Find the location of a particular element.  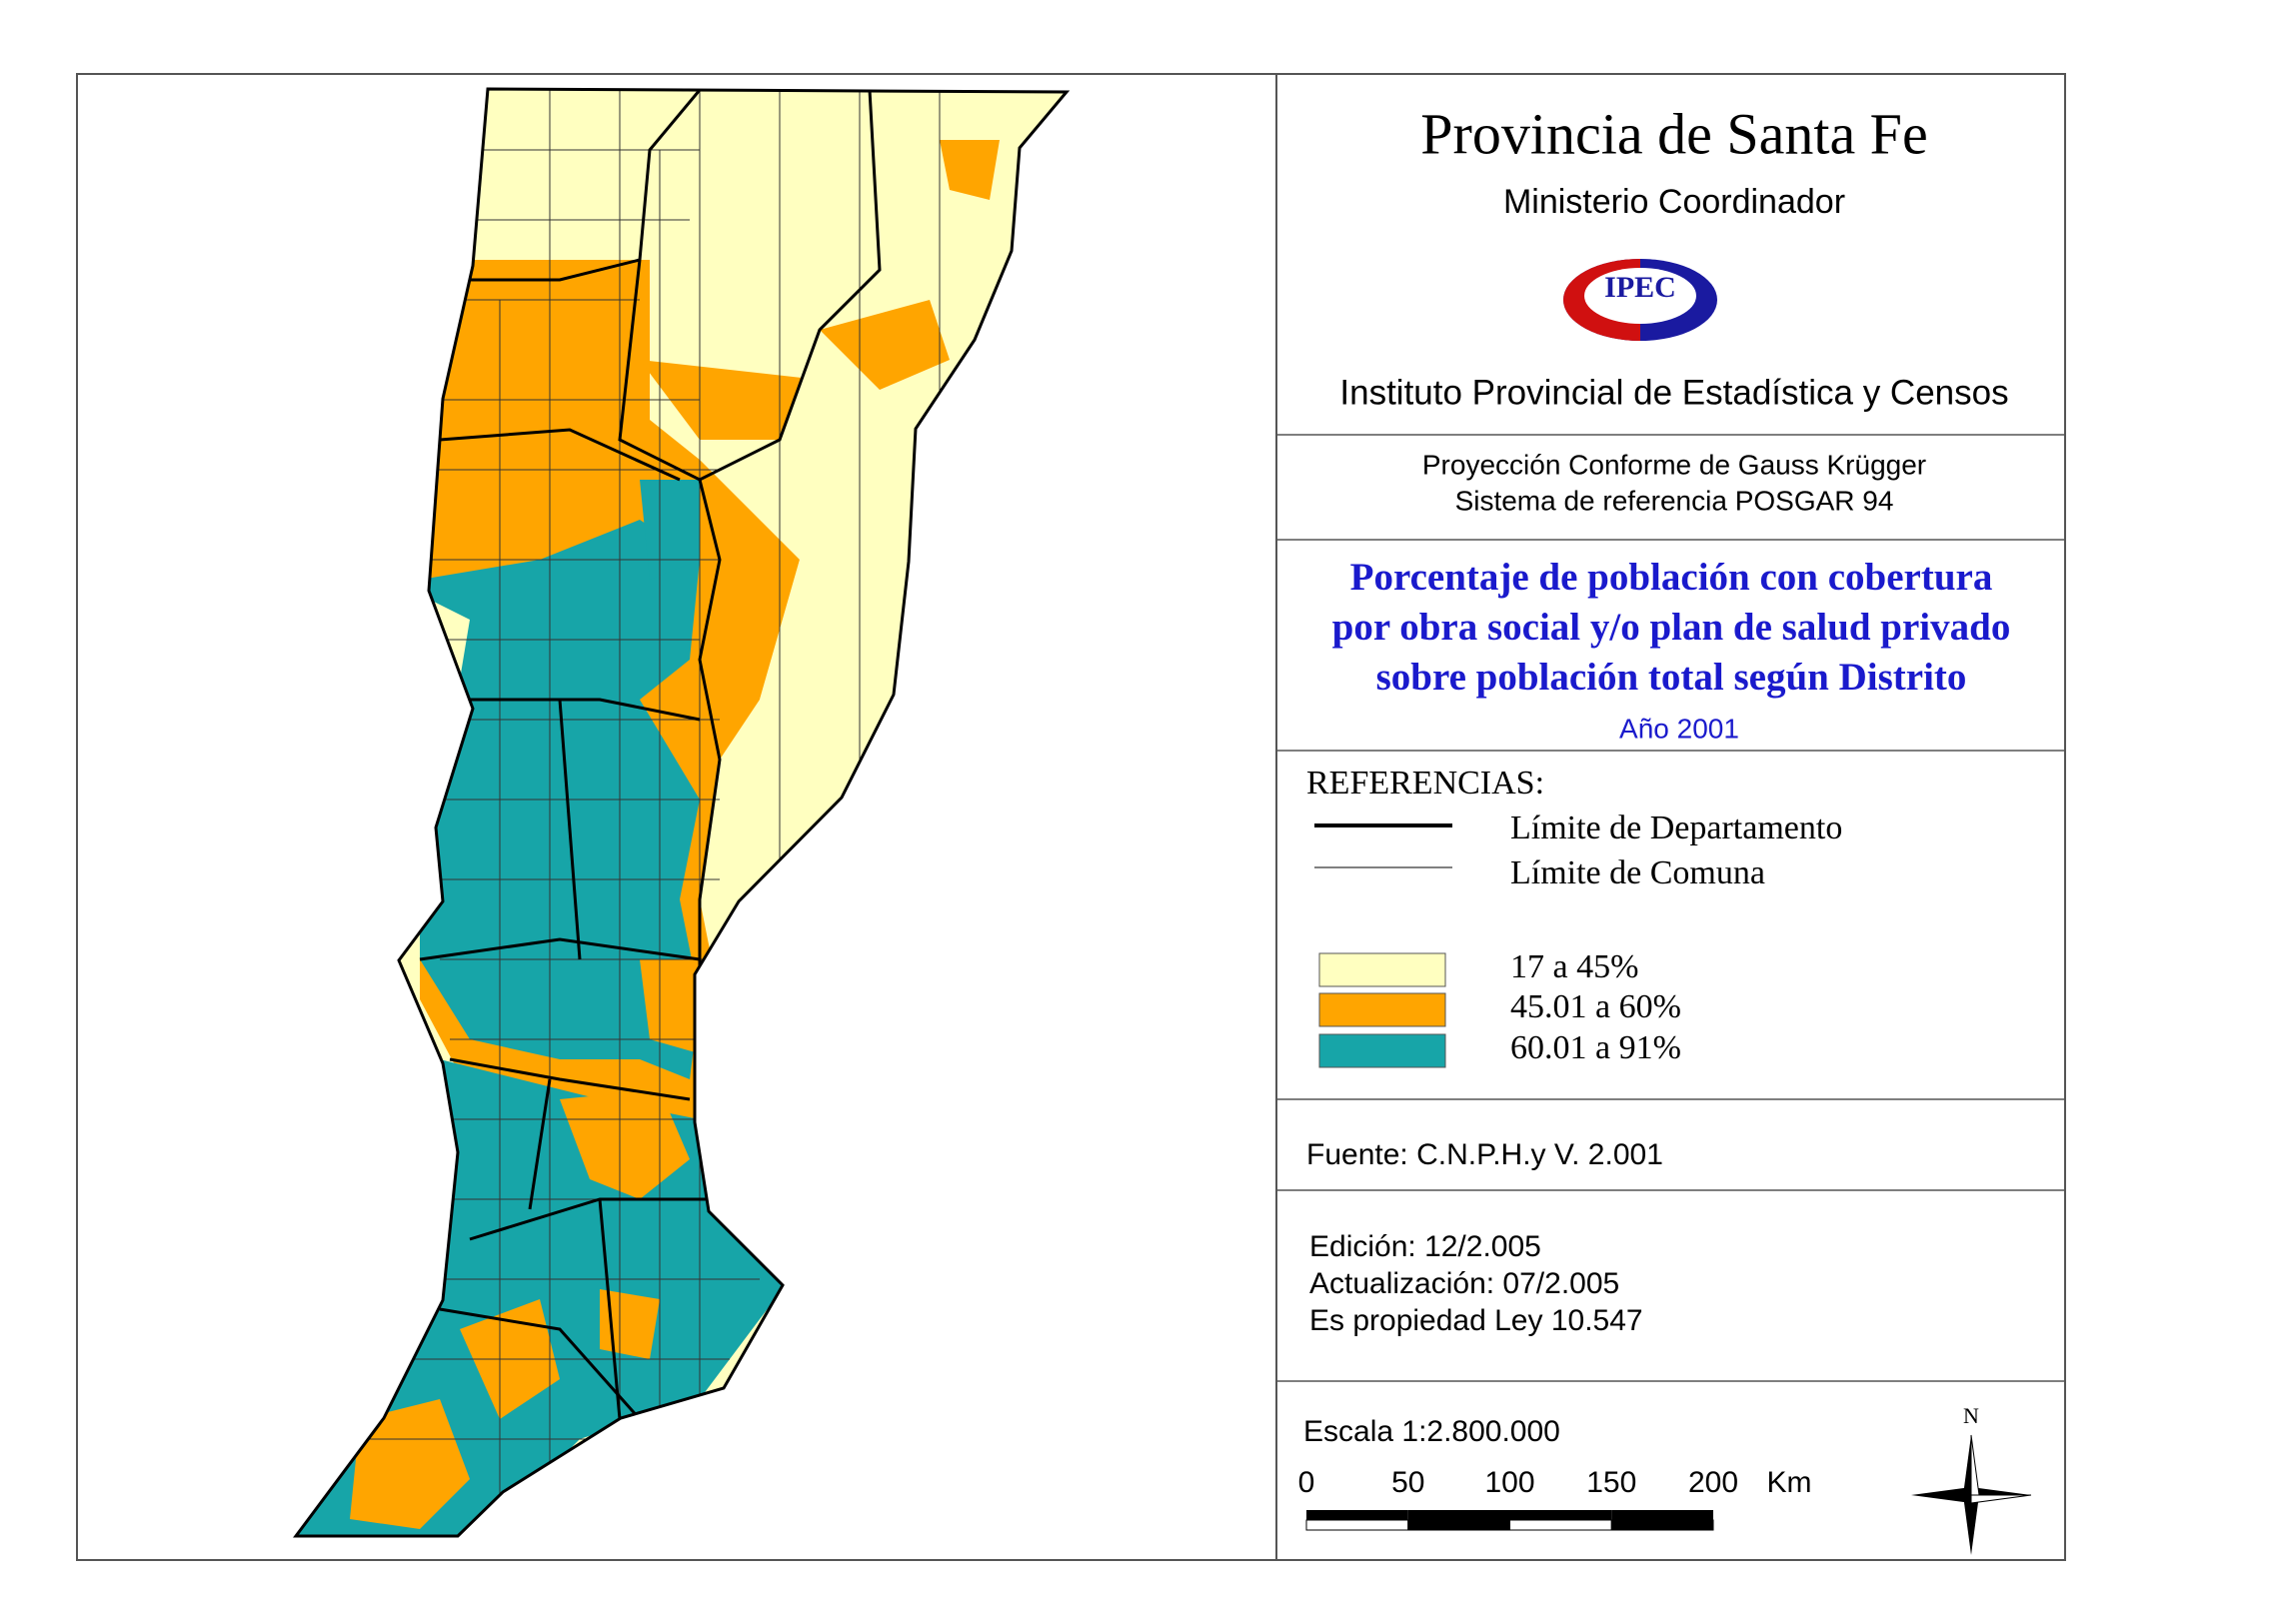

edition: Edición: 12/2.005 is located at coordinates (1425, 1246).